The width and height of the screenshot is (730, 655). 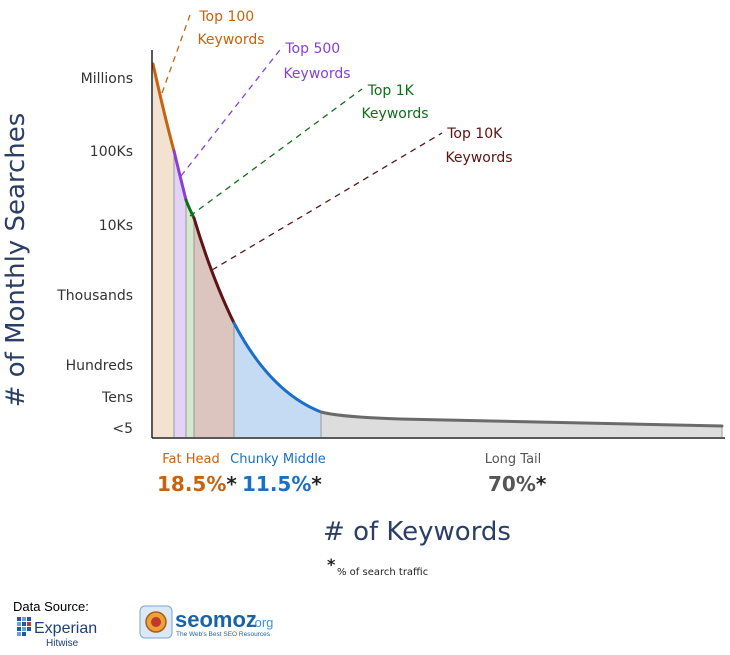 I want to click on leader-top-10k, so click(x=327, y=201).